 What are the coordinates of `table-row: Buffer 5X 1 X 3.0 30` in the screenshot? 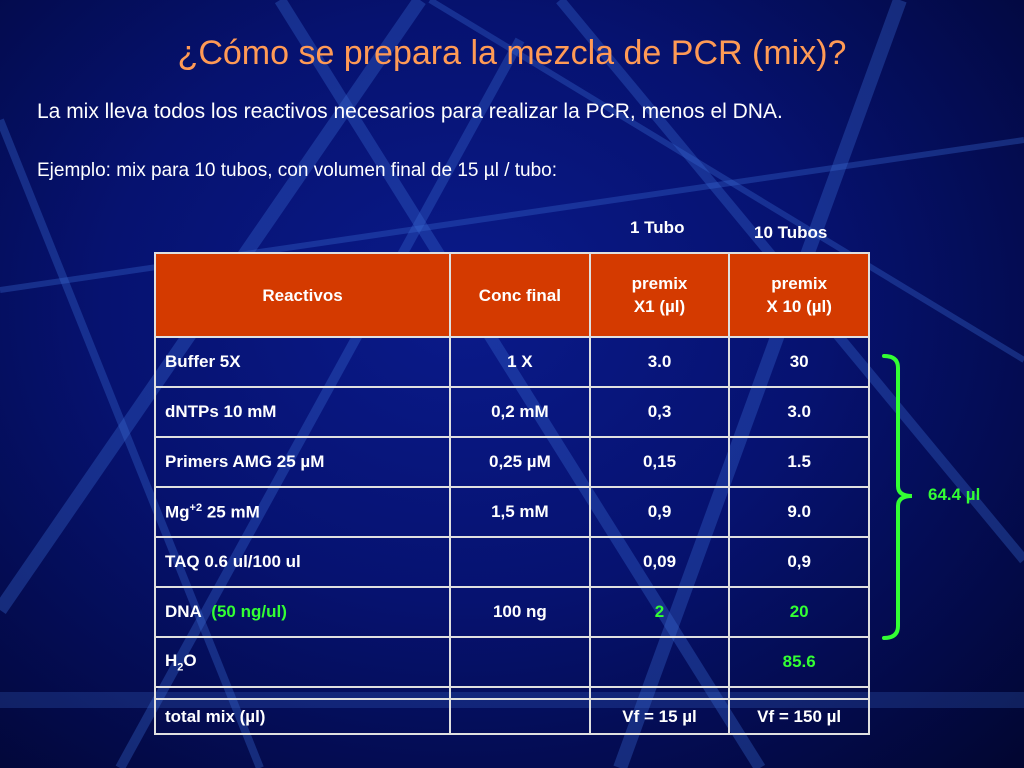 It's located at (511, 362).